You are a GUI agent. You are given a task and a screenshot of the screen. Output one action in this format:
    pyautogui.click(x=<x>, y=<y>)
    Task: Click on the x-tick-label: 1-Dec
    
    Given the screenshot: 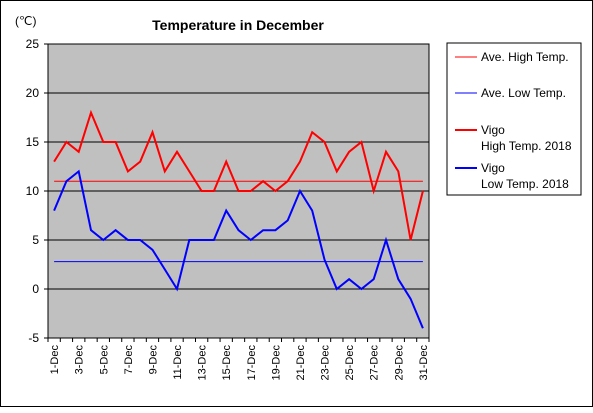 What is the action you would take?
    pyautogui.click(x=55, y=360)
    